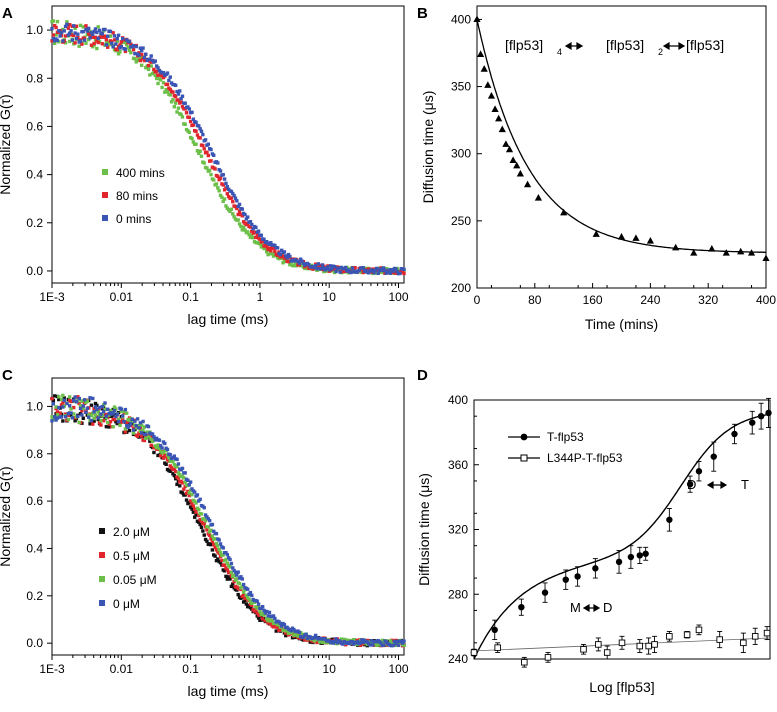 Image resolution: width=777 pixels, height=712 pixels. Describe the element at coordinates (133, 219) in the screenshot. I see `legend-label: 0 mins` at that location.